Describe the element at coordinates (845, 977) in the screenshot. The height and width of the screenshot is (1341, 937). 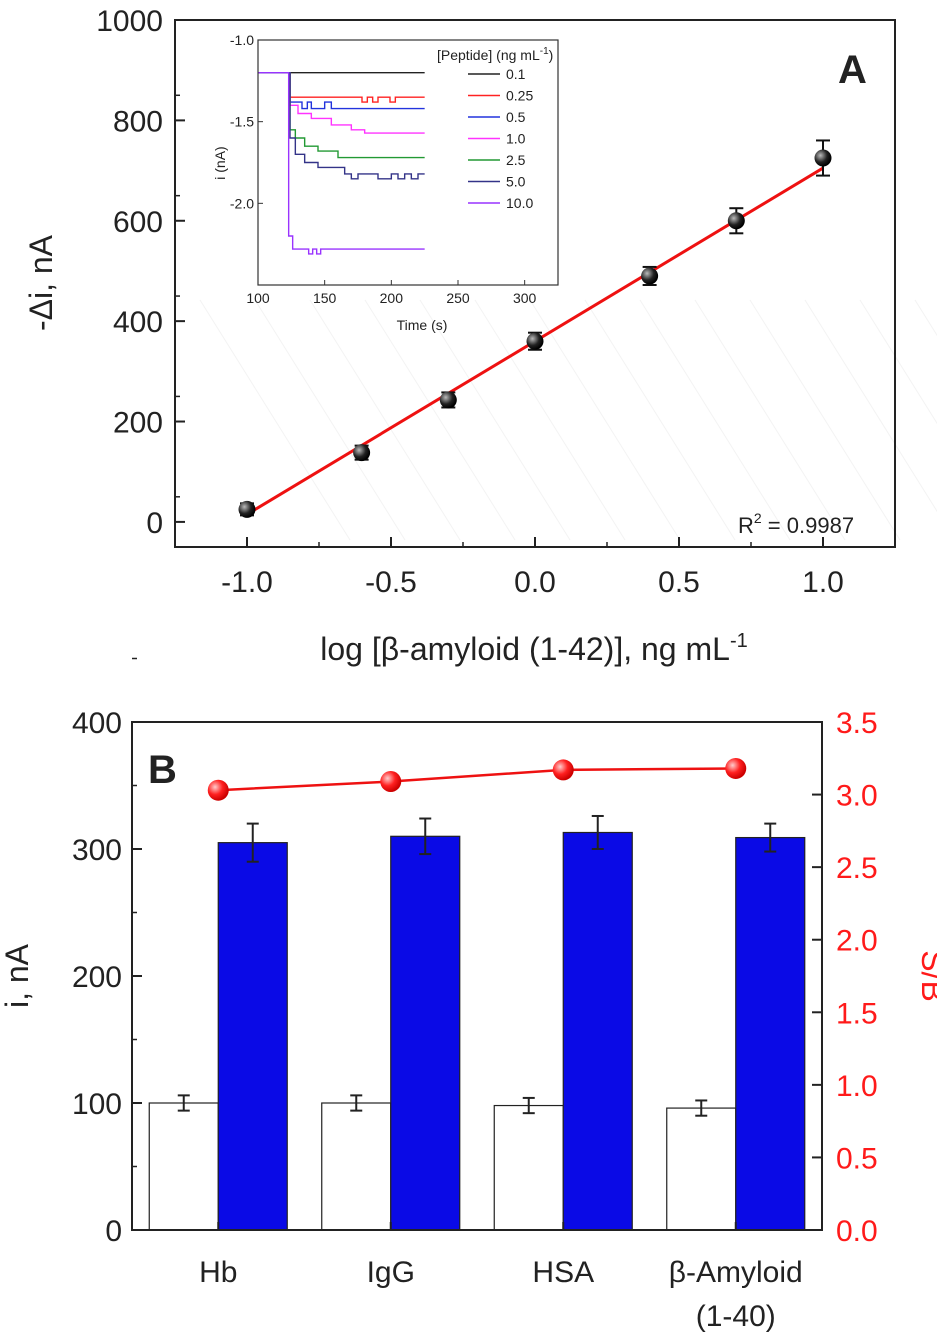
I see `panel-b-right-ticks: 0.0 0.5 1.0 1.5 2.0 2.5 3.0 3.5` at that location.